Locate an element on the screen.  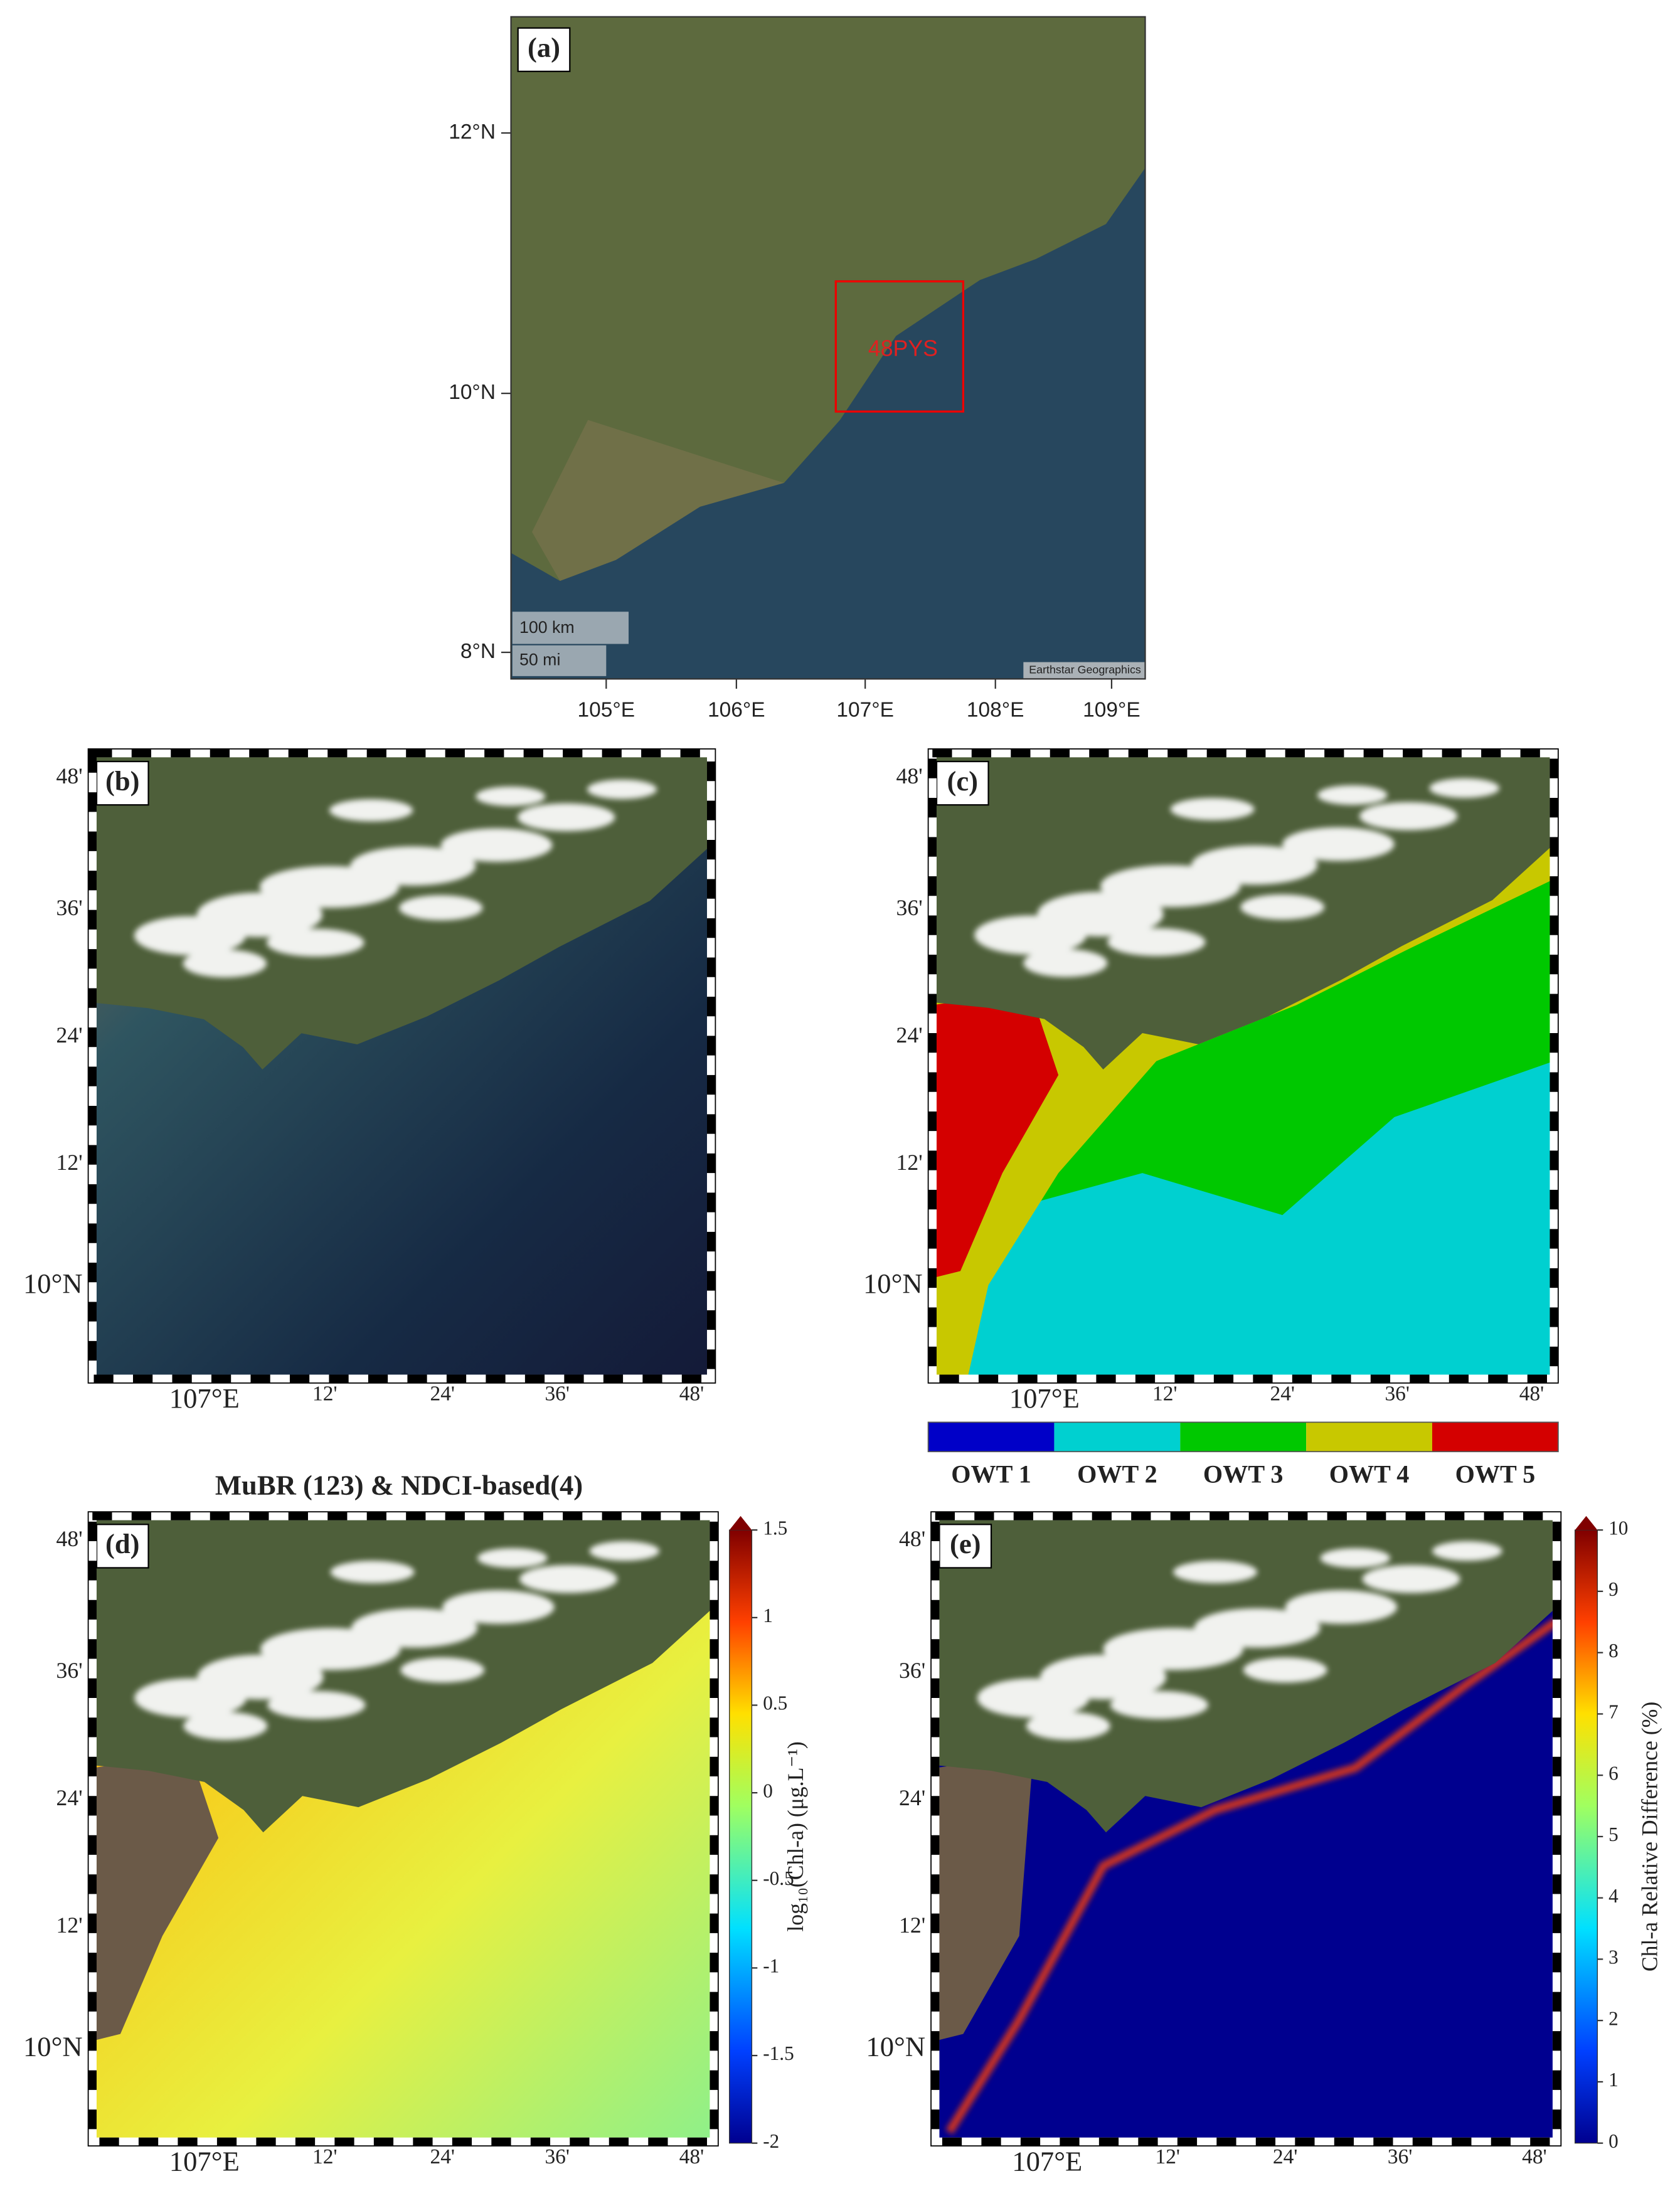
colorbar-tick-label: 4 is located at coordinates (1613, 1896).